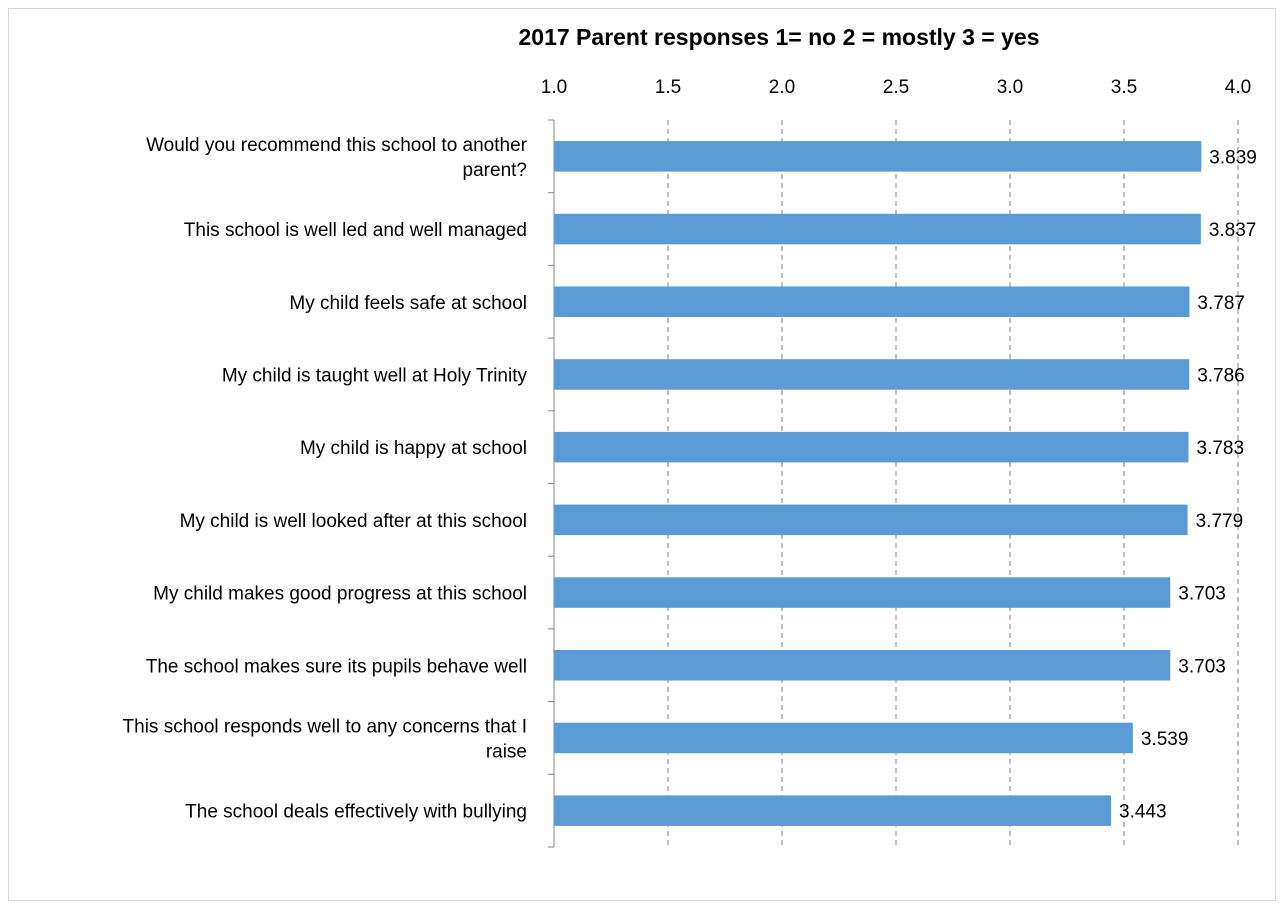 This screenshot has width=1284, height=909. I want to click on tick-label: 3.5, so click(1124, 87).